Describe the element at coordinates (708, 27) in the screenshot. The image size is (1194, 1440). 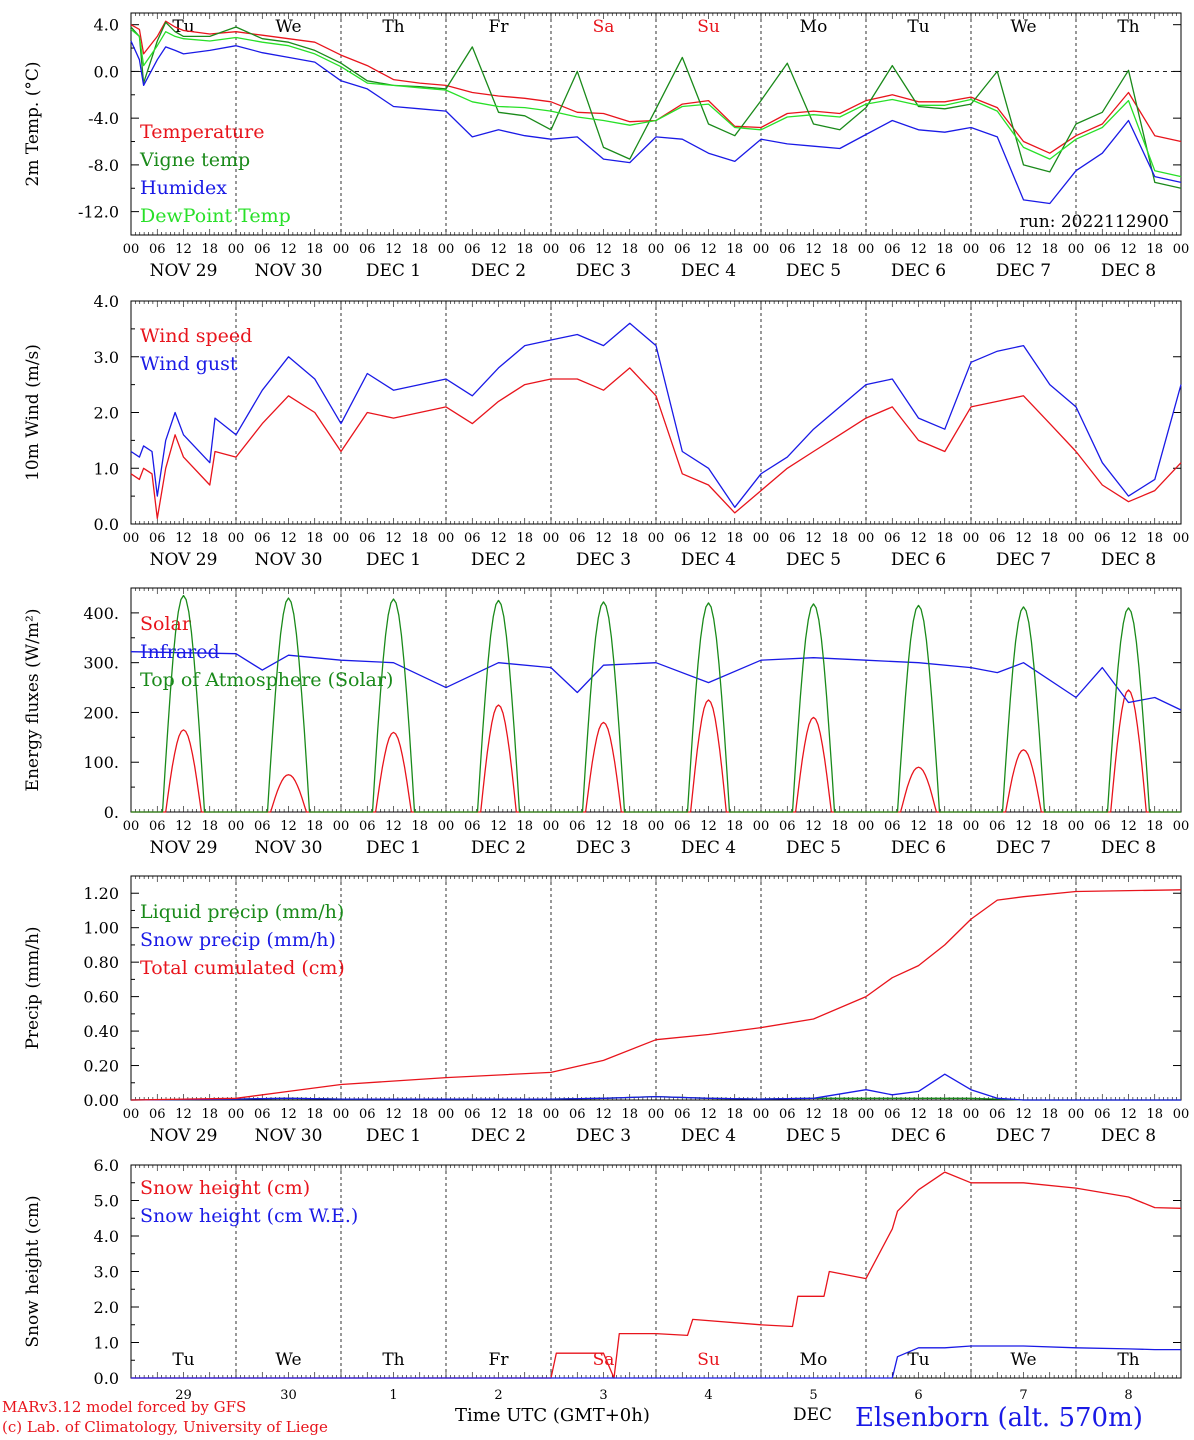
I see `day-name-label: Su` at that location.